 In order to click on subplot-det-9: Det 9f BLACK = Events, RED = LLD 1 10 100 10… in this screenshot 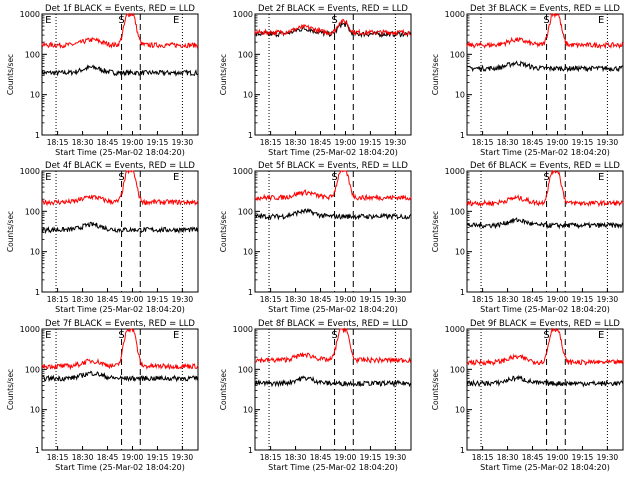, I will do `click(527, 395)`.